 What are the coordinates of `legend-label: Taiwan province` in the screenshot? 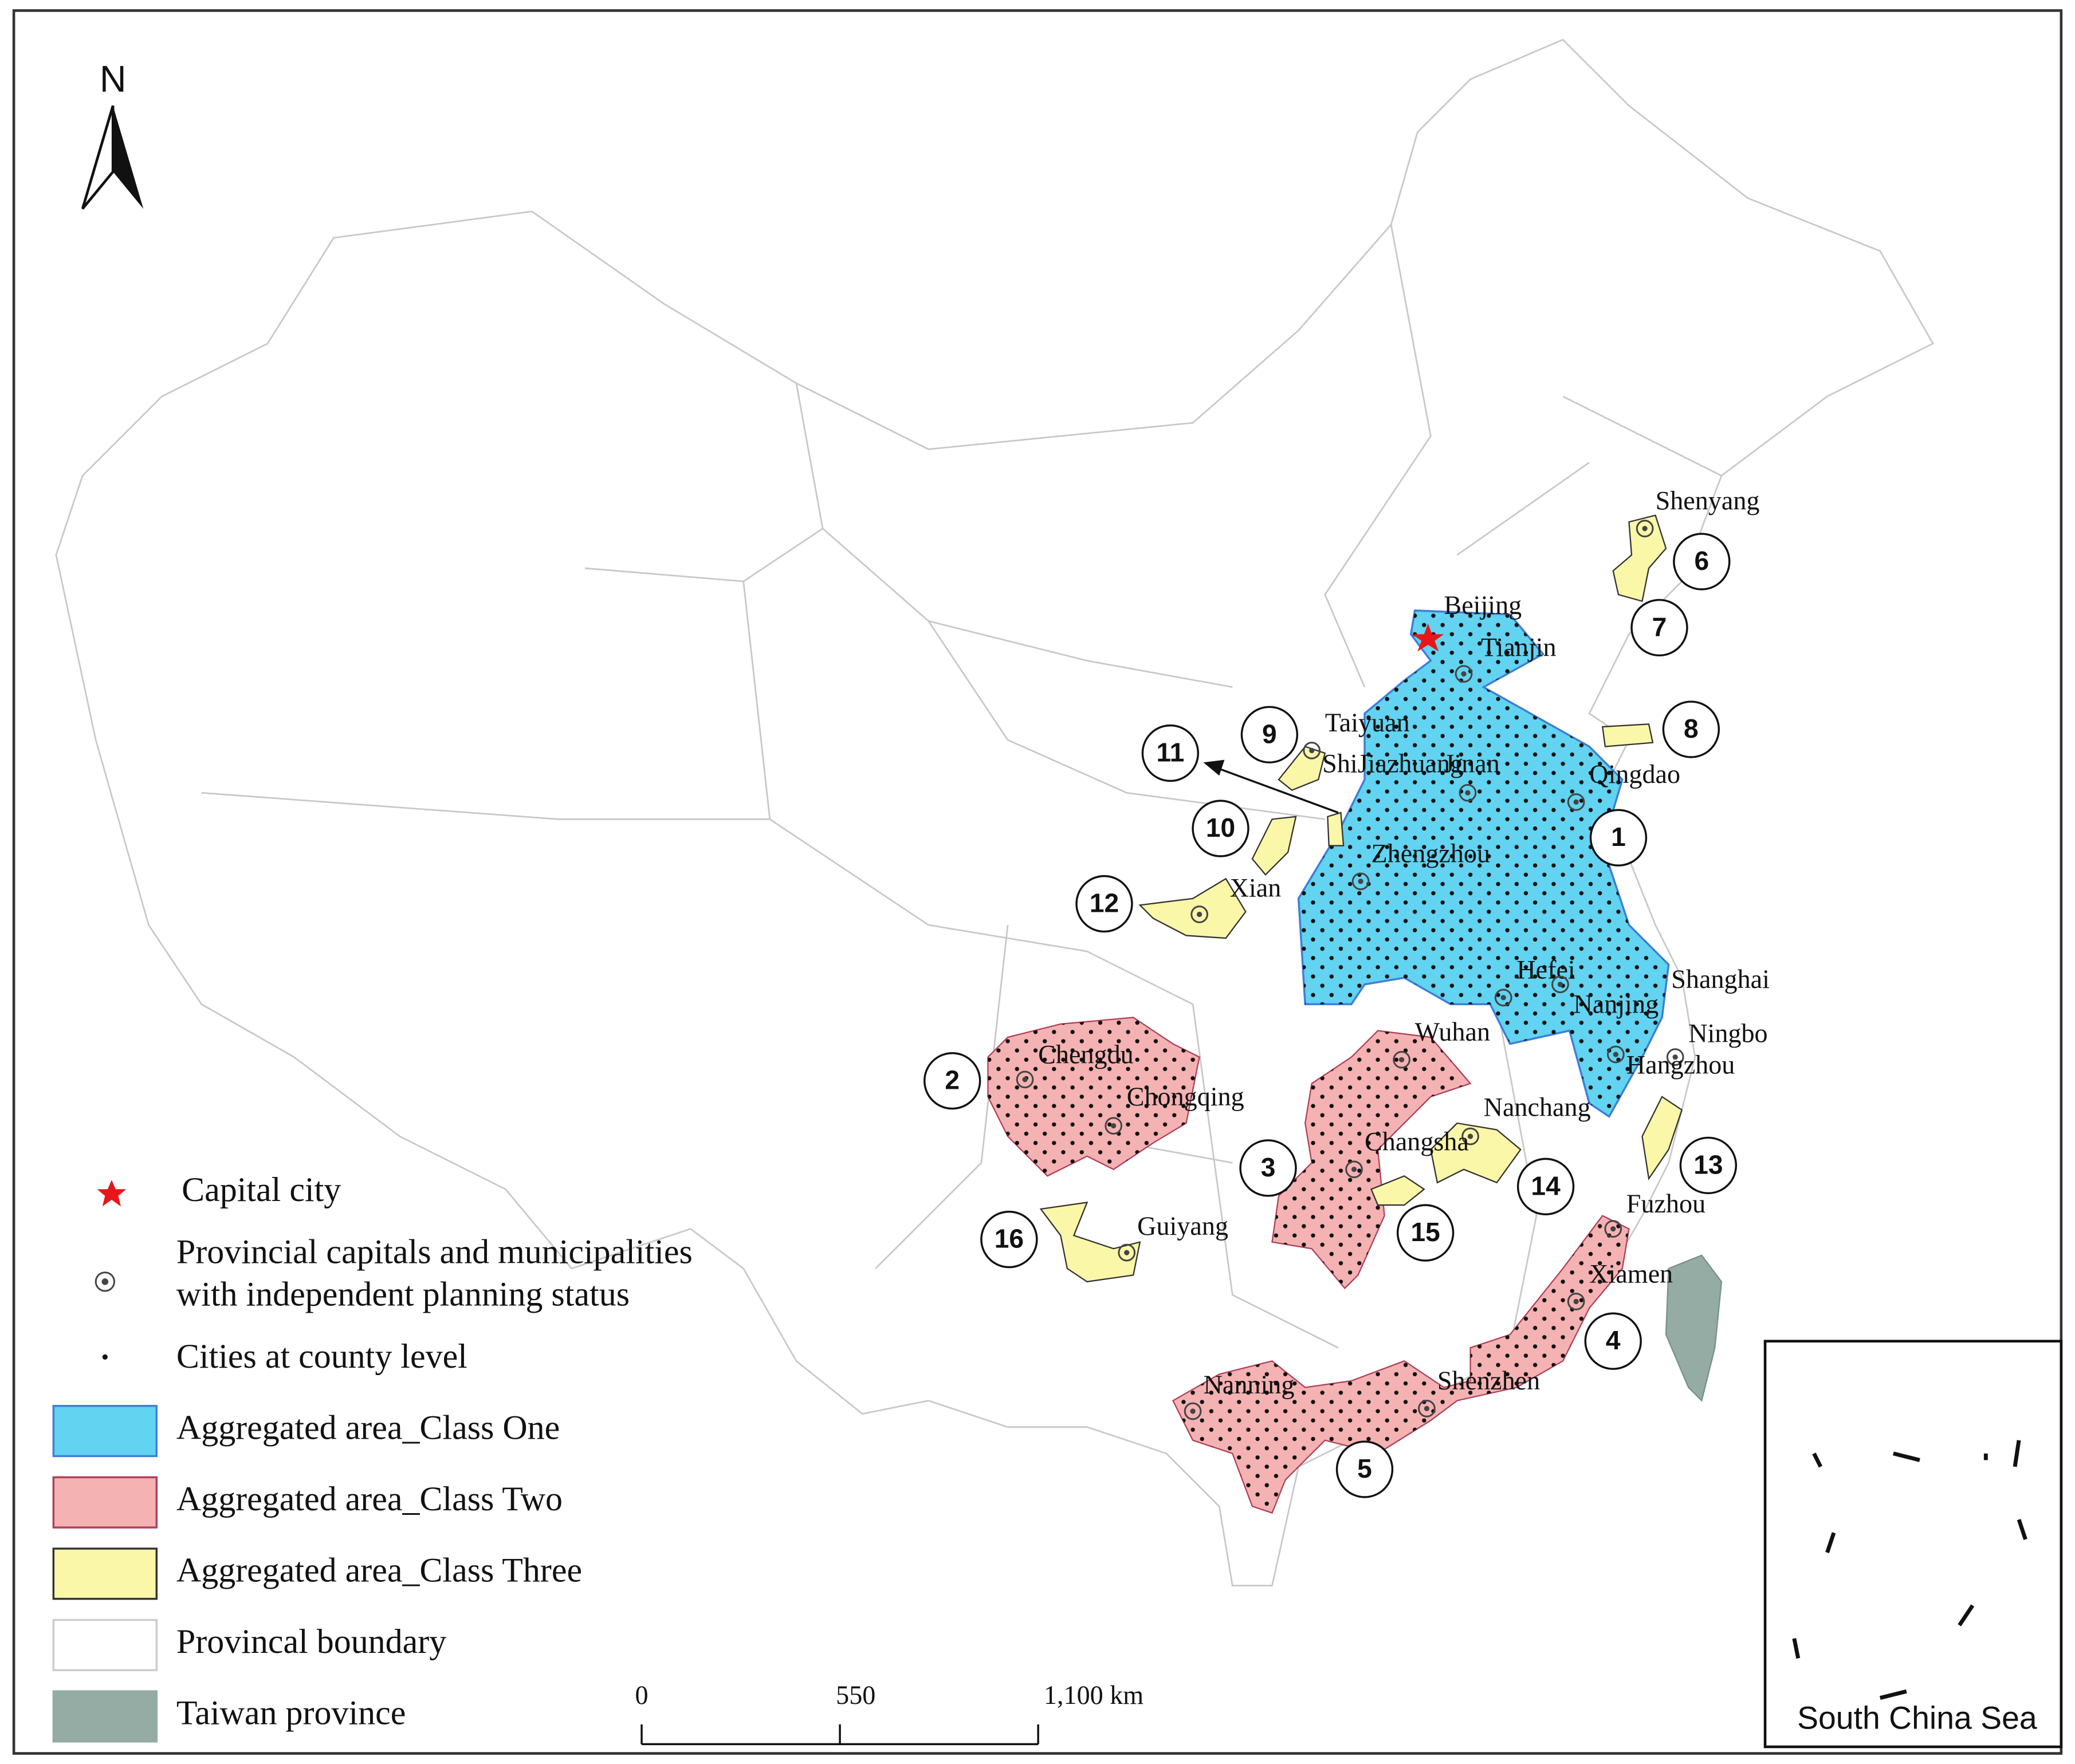 It's located at (291, 1713).